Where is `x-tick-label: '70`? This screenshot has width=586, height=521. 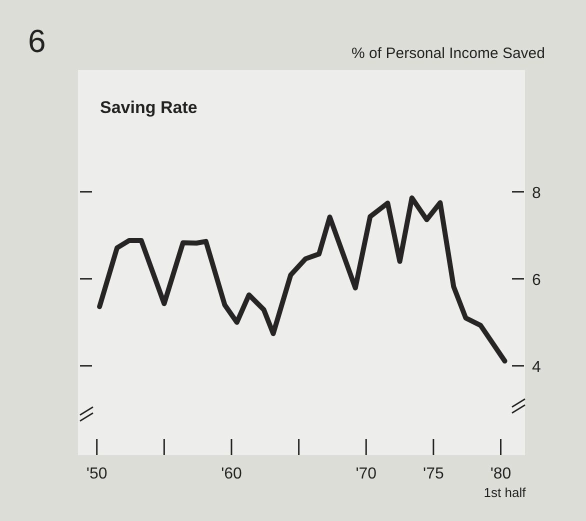
x-tick-label: '70 is located at coordinates (366, 473).